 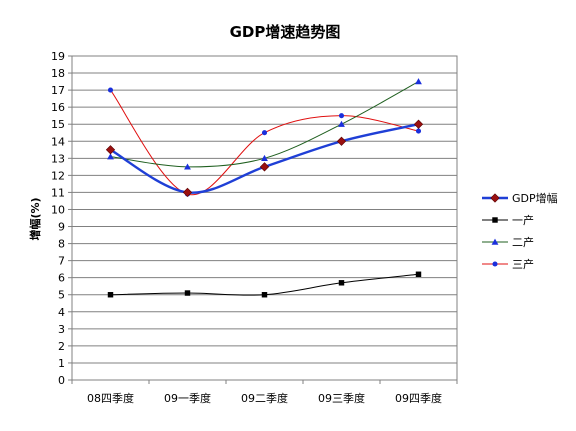 I want to click on y-tick-label: 9, so click(x=61, y=227).